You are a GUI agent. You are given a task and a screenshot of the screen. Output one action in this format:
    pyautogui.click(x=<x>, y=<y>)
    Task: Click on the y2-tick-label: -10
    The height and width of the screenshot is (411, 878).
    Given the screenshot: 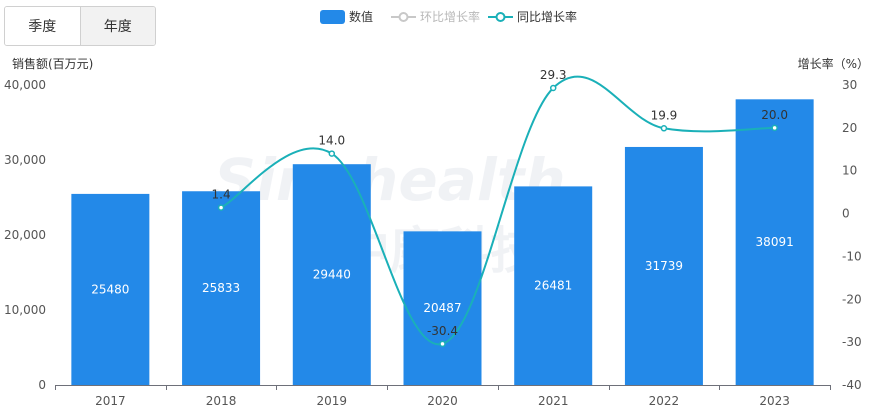 What is the action you would take?
    pyautogui.click(x=852, y=256)
    